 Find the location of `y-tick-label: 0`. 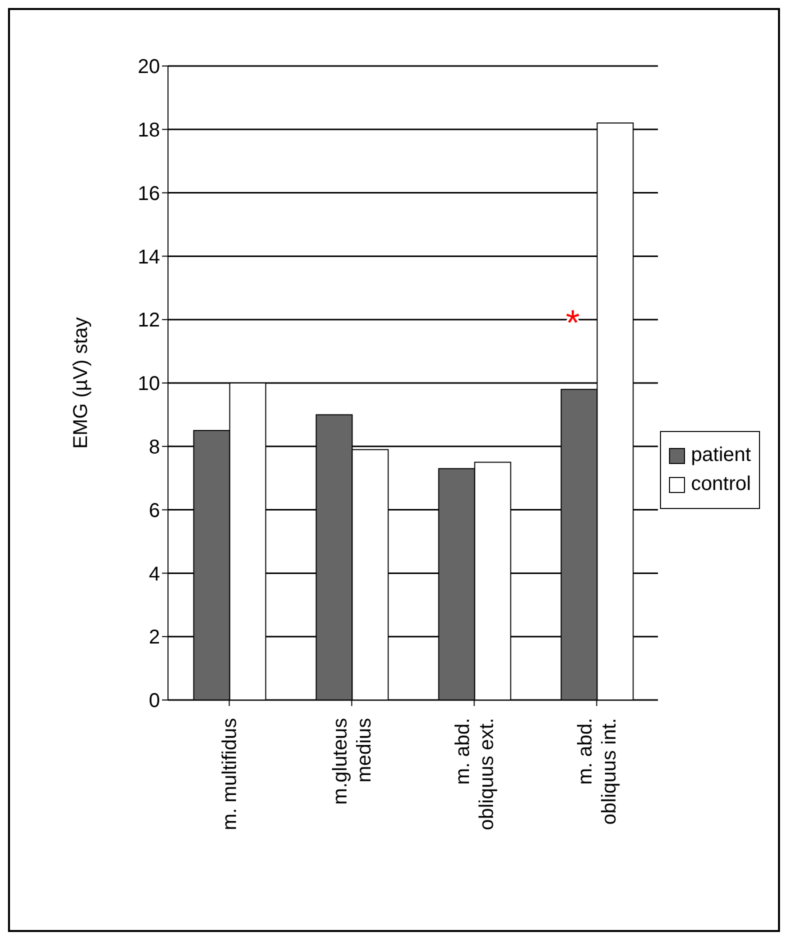

y-tick-label: 0 is located at coordinates (154, 701).